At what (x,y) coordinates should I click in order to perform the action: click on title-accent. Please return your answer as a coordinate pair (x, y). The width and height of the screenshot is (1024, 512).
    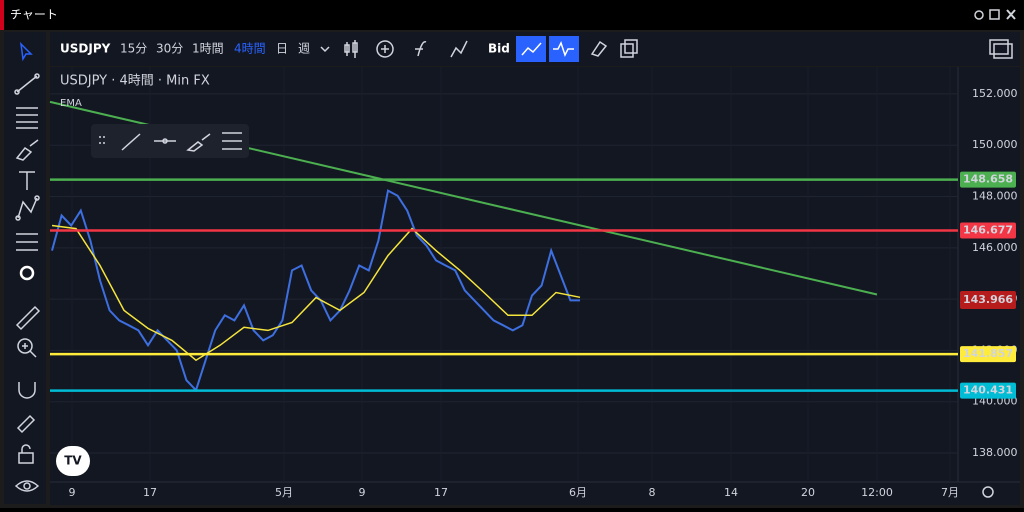
    Looking at the image, I should click on (2, 15).